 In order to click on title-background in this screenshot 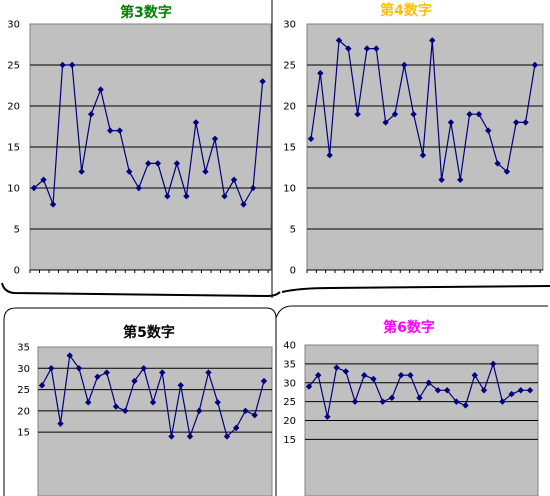, I will do `click(146, 12)`.